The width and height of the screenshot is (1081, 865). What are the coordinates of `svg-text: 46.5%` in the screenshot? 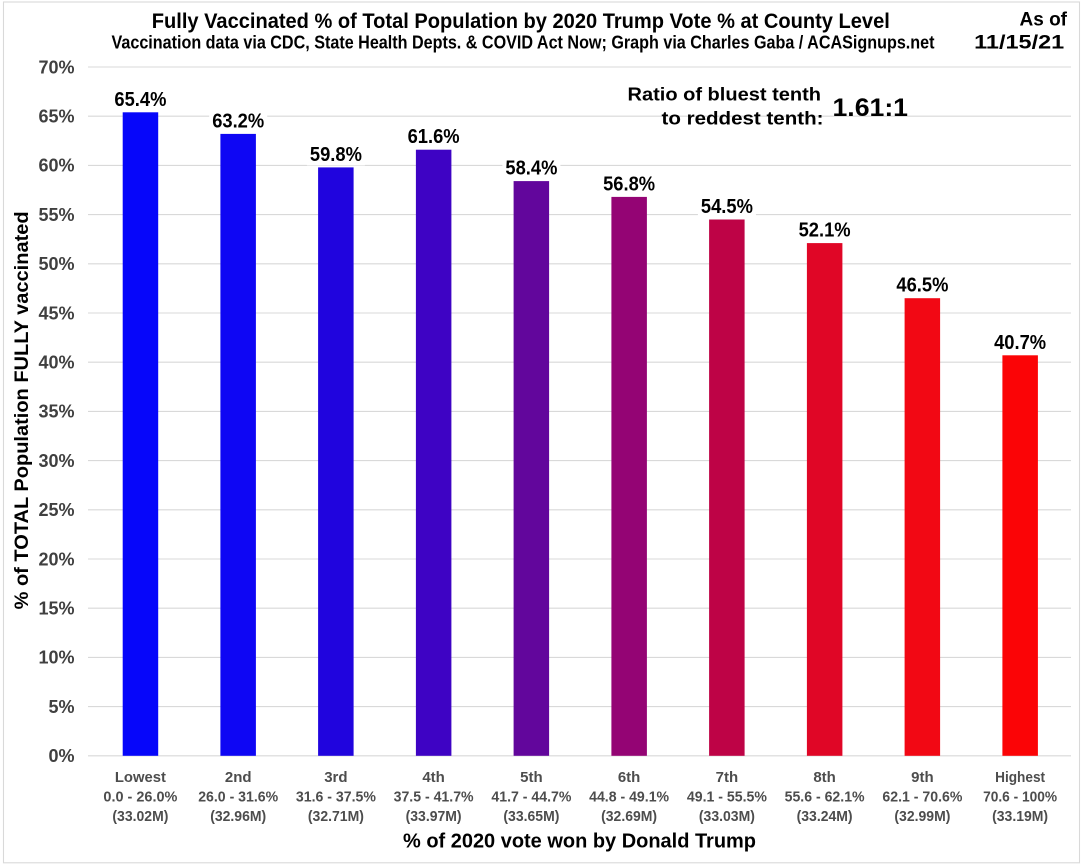 It's located at (922, 286).